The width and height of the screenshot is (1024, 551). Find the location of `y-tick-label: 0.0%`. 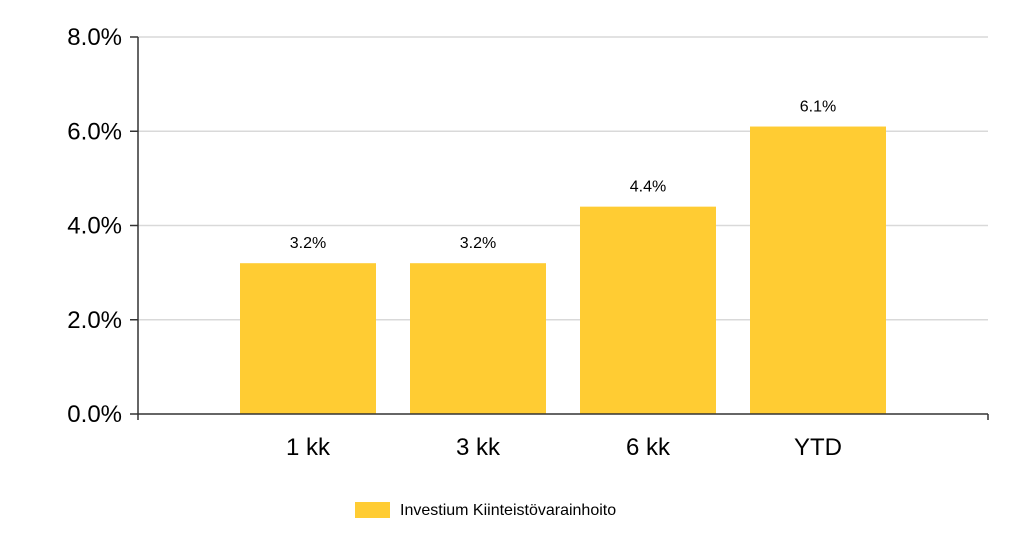

y-tick-label: 0.0% is located at coordinates (94, 414).